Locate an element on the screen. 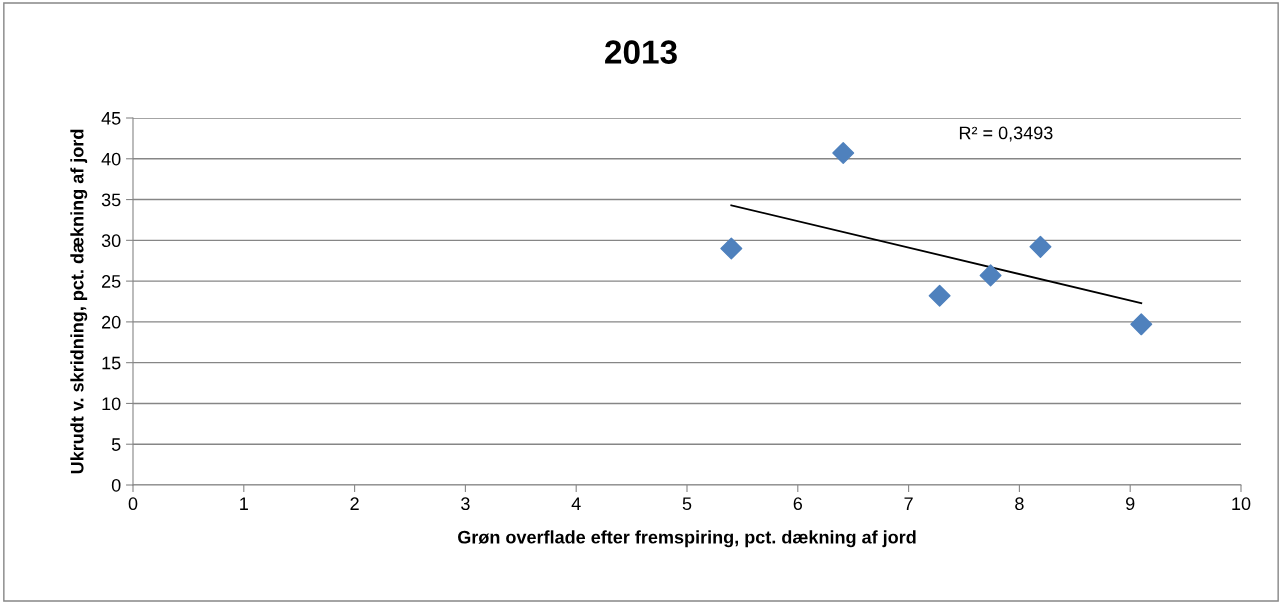 Image resolution: width=1282 pixels, height=604 pixels. x-tick-label: 4 is located at coordinates (576, 503).